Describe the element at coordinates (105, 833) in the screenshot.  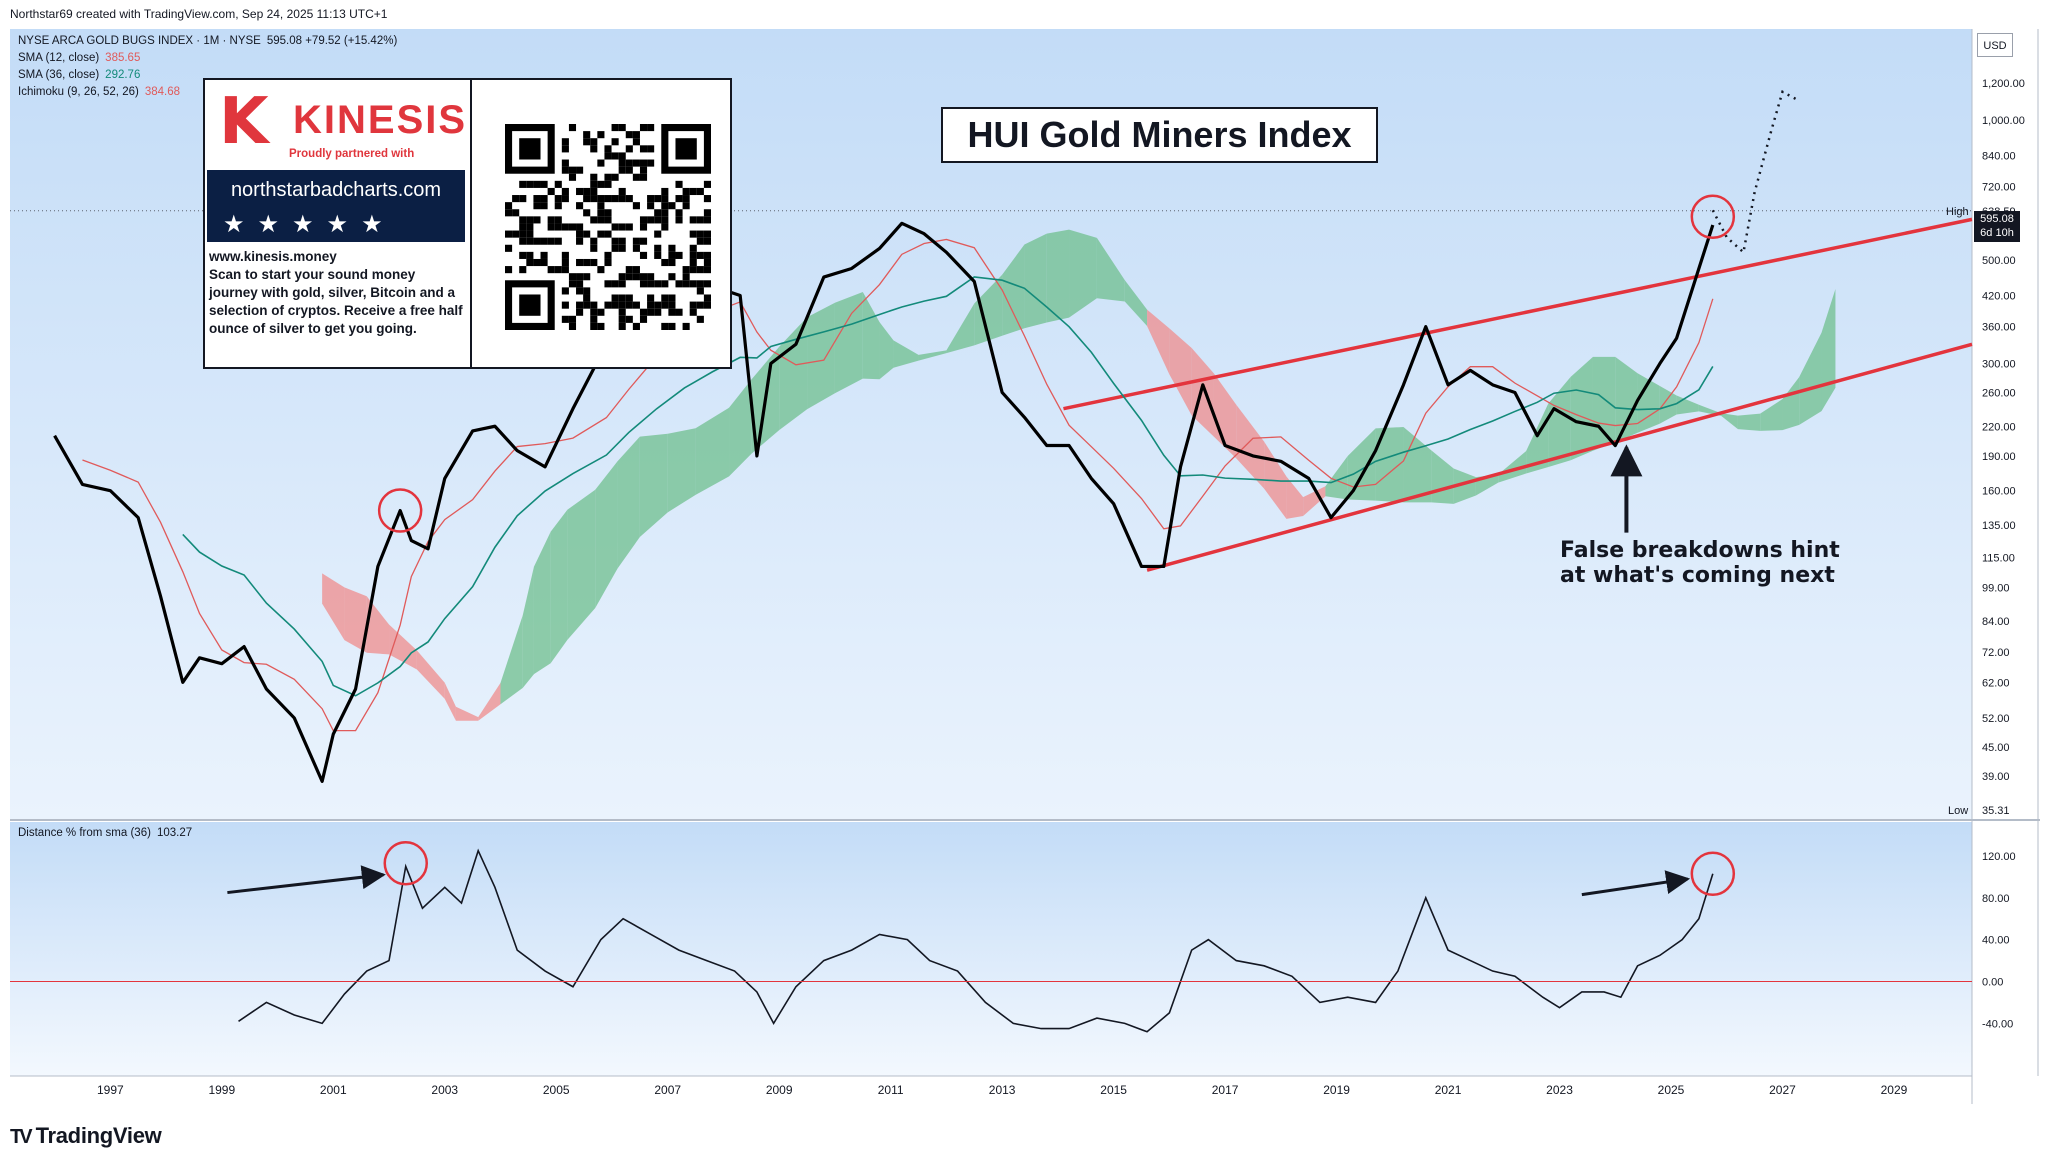
I see `legend-oscillator: Distance % from sma (36) 103.27` at that location.